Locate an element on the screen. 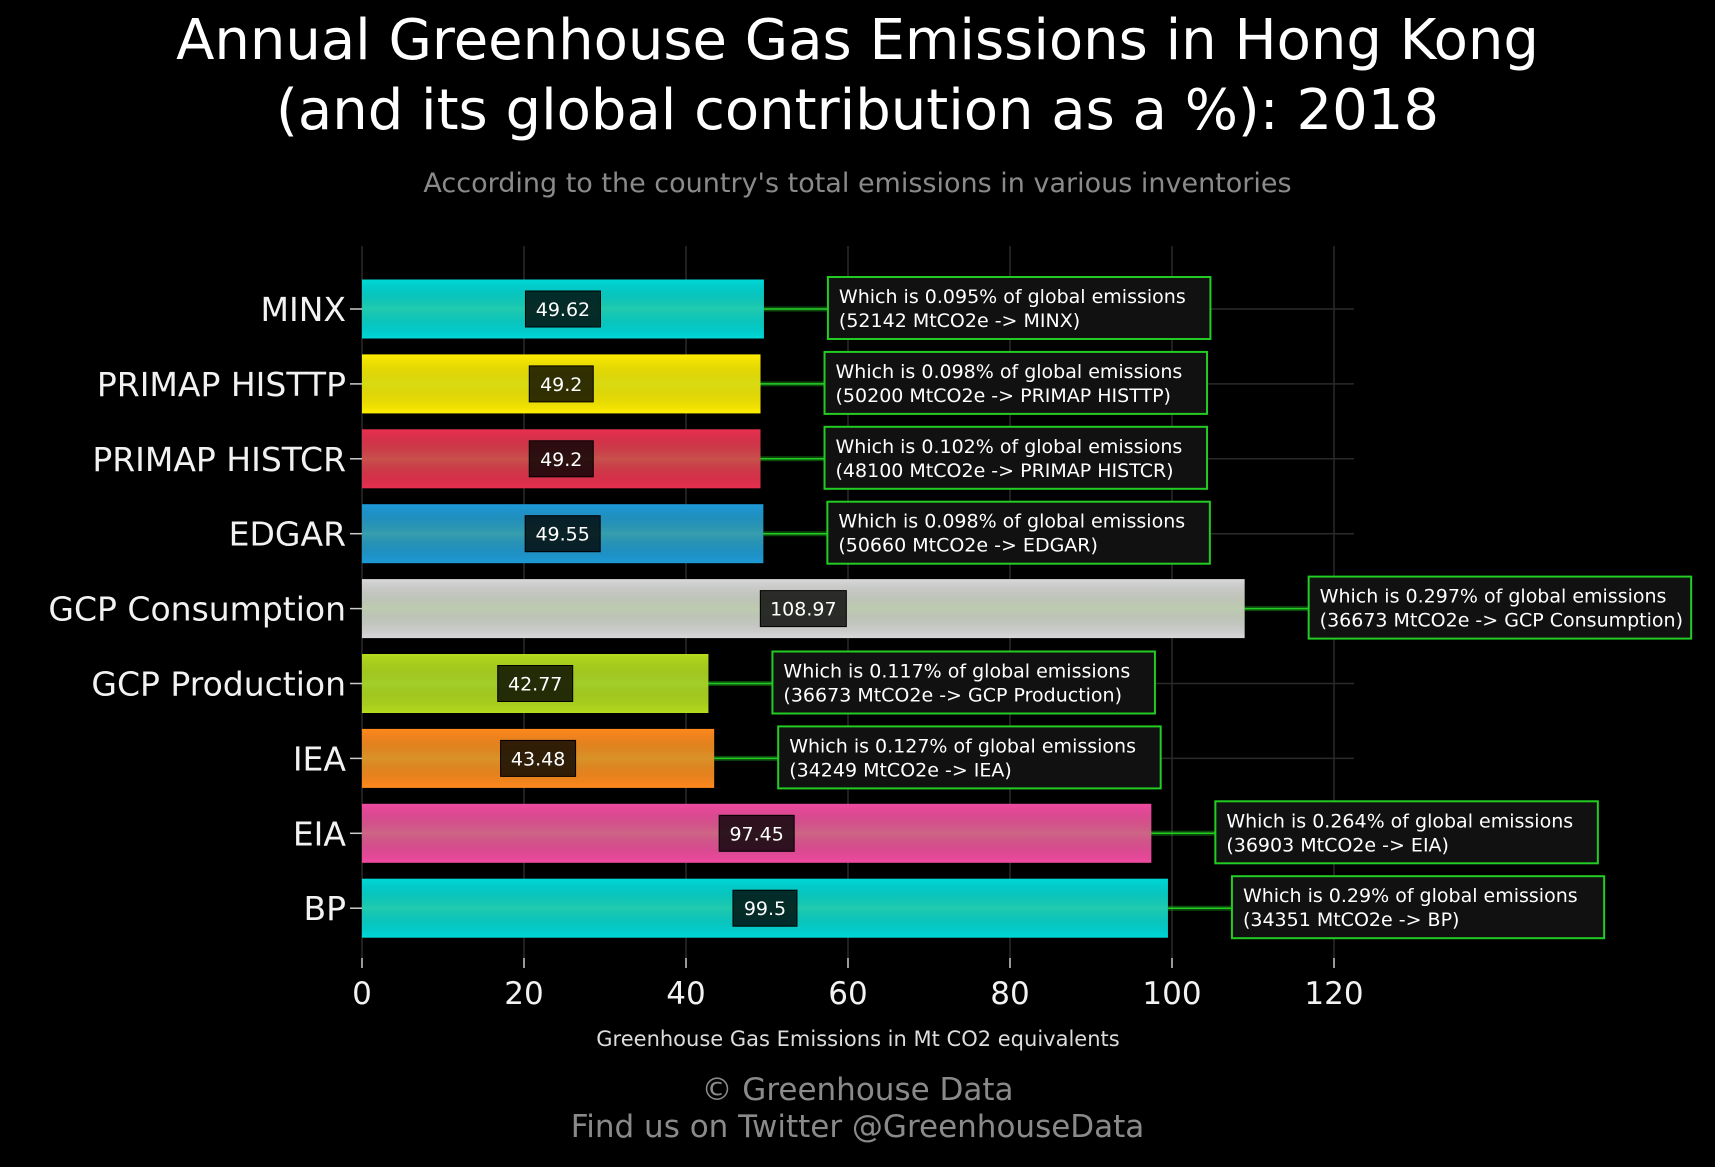 The image size is (1715, 1167). annotation-line-2: (48100 MtCO2e -> PRIMAP HISTCR) is located at coordinates (1005, 471).